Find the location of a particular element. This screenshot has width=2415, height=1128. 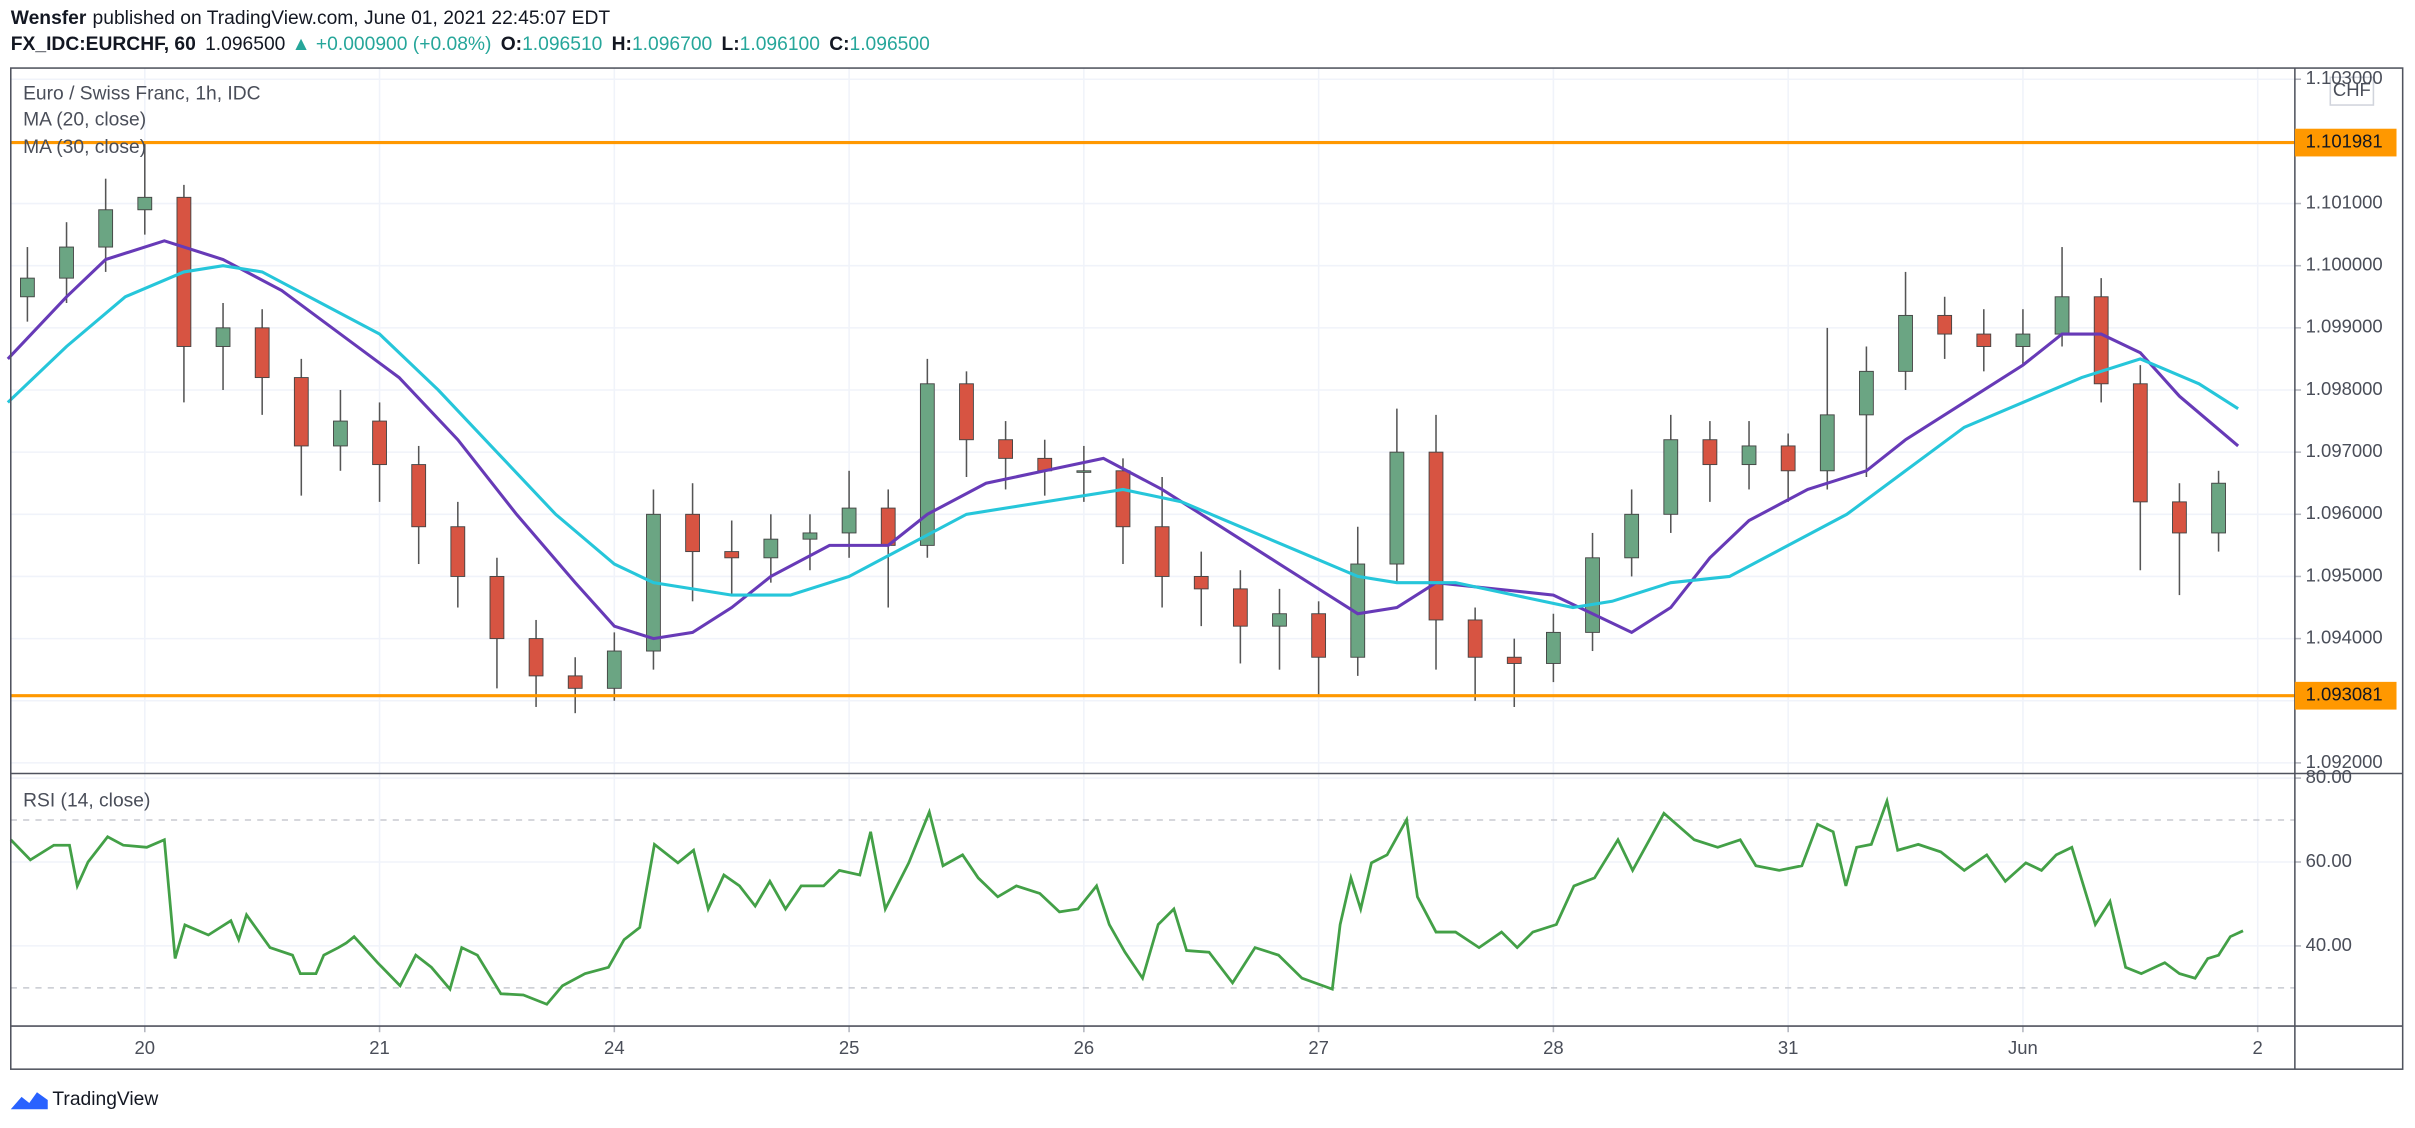

logo is located at coordinates (29, 1101).